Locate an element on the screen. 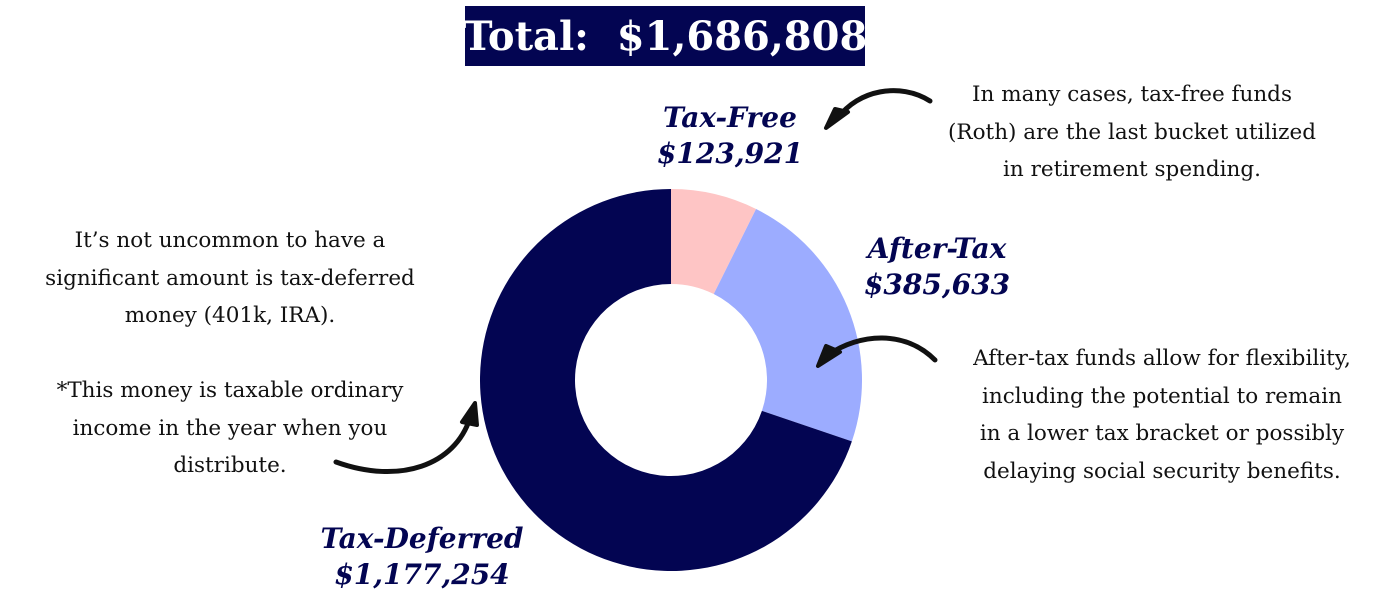 This screenshot has width=1395, height=598. note-line: income in the year when you is located at coordinates (230, 428).